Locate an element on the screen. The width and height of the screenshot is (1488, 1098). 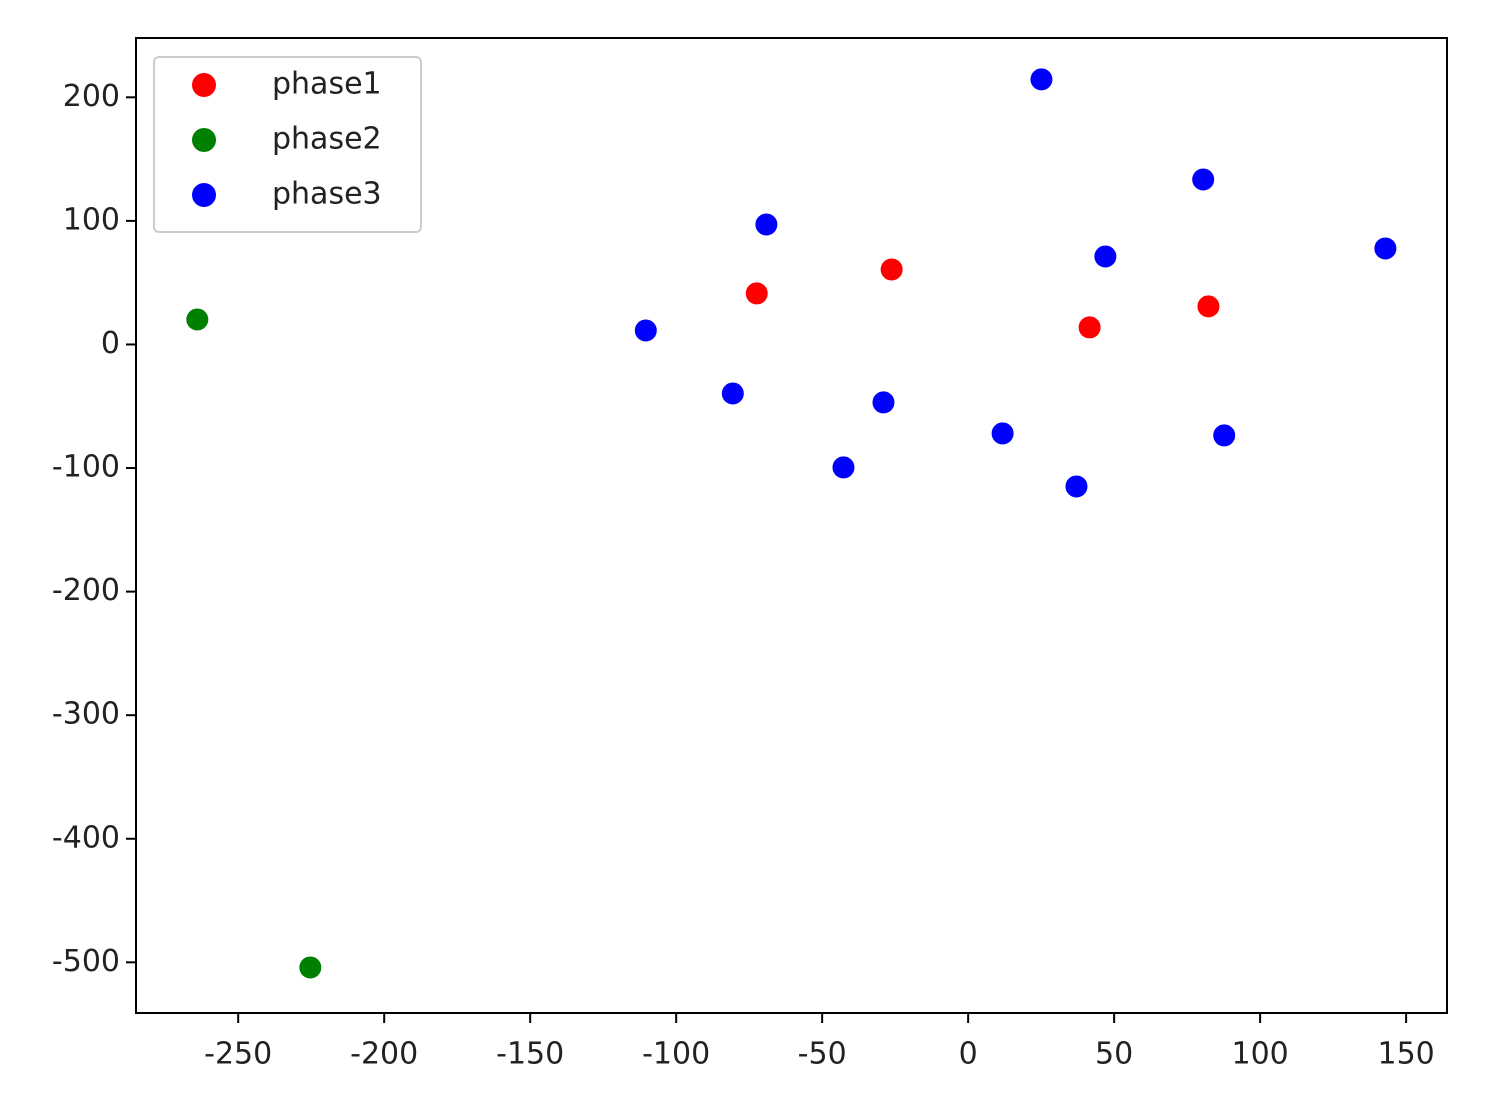
legend-label: phase2 is located at coordinates (327, 139).